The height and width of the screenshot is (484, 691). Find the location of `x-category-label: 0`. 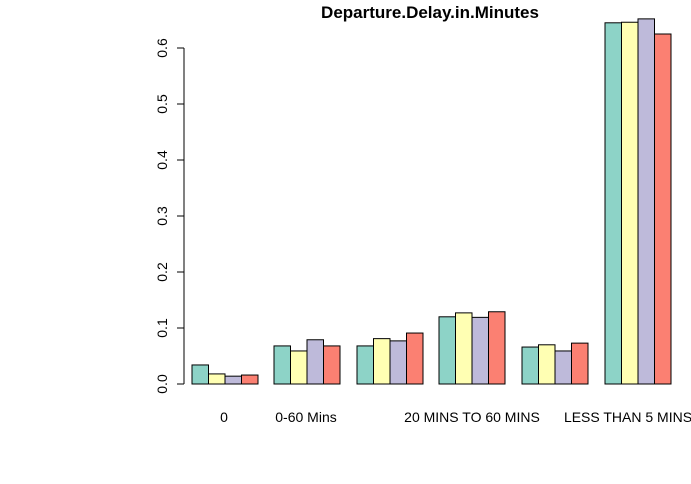

x-category-label: 0 is located at coordinates (224, 417).